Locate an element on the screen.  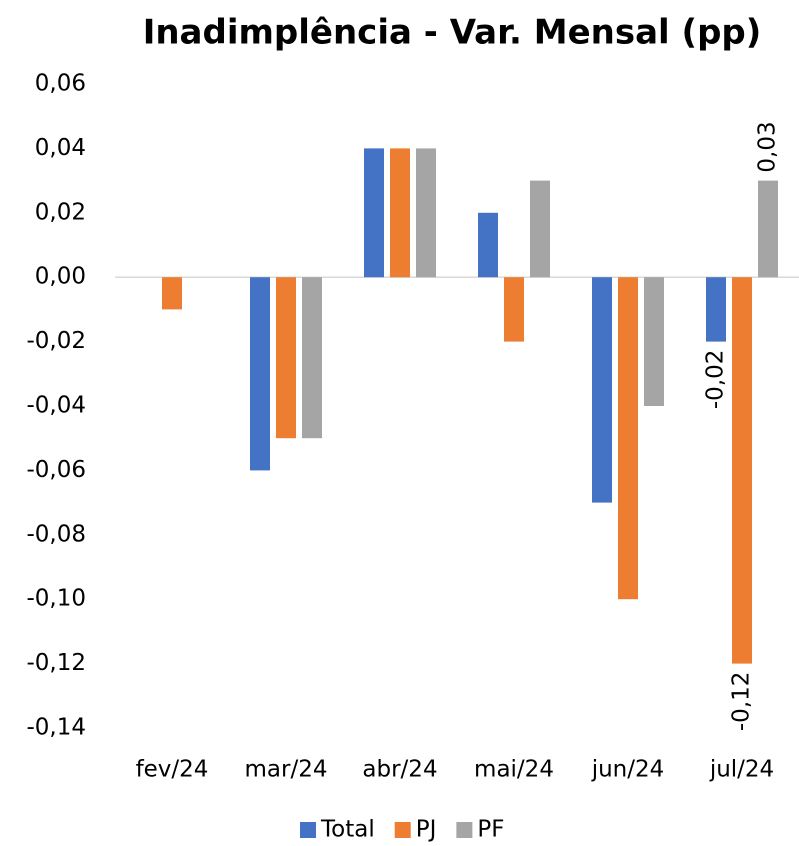
x-tick-label: jun/24 is located at coordinates (628, 770).